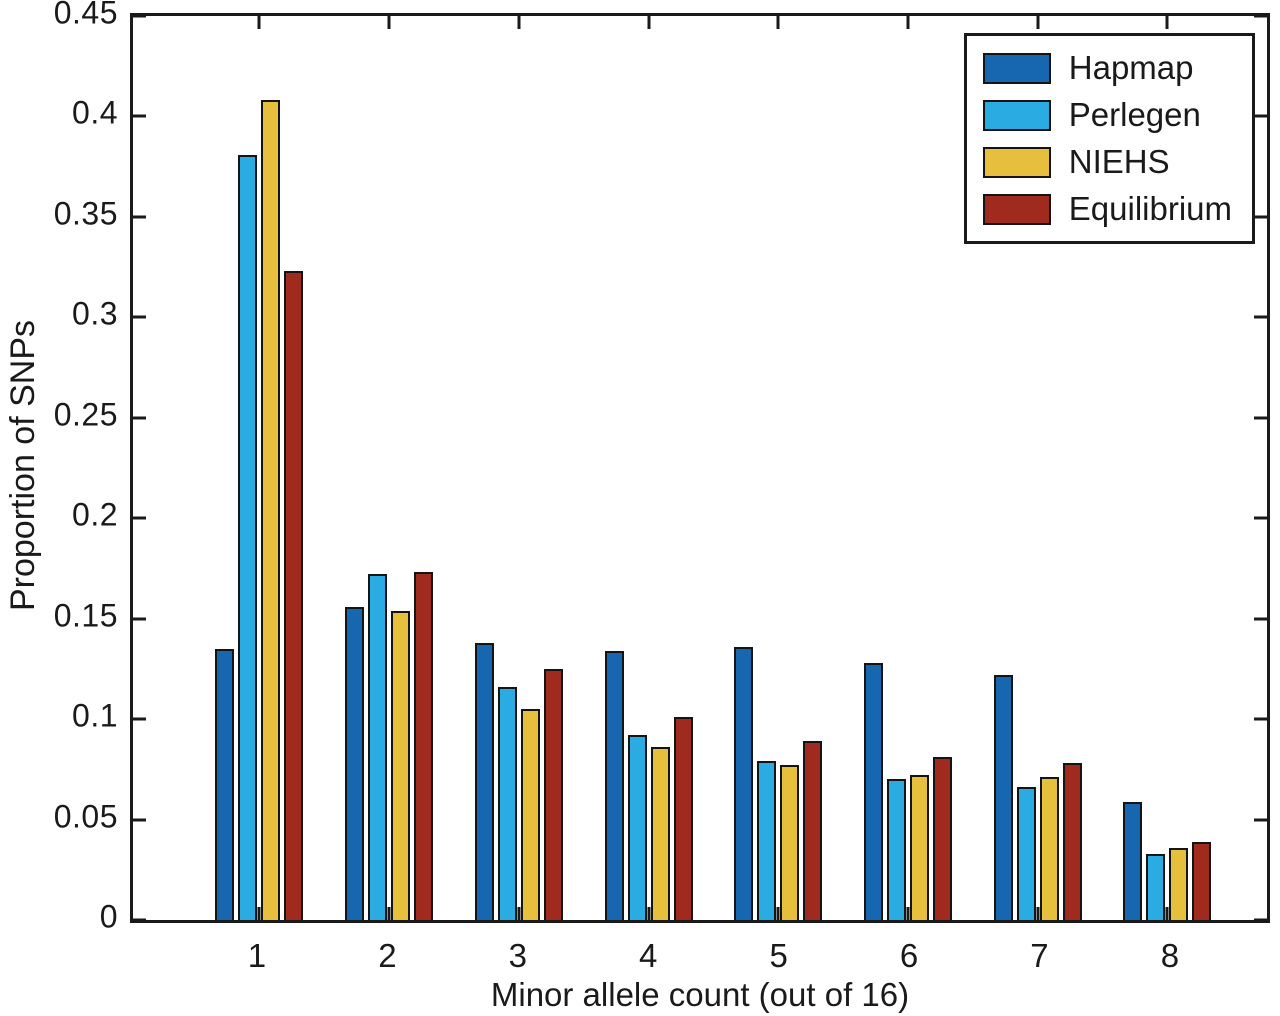  Describe the element at coordinates (648, 955) in the screenshot. I see `x-tick-label: 4` at that location.